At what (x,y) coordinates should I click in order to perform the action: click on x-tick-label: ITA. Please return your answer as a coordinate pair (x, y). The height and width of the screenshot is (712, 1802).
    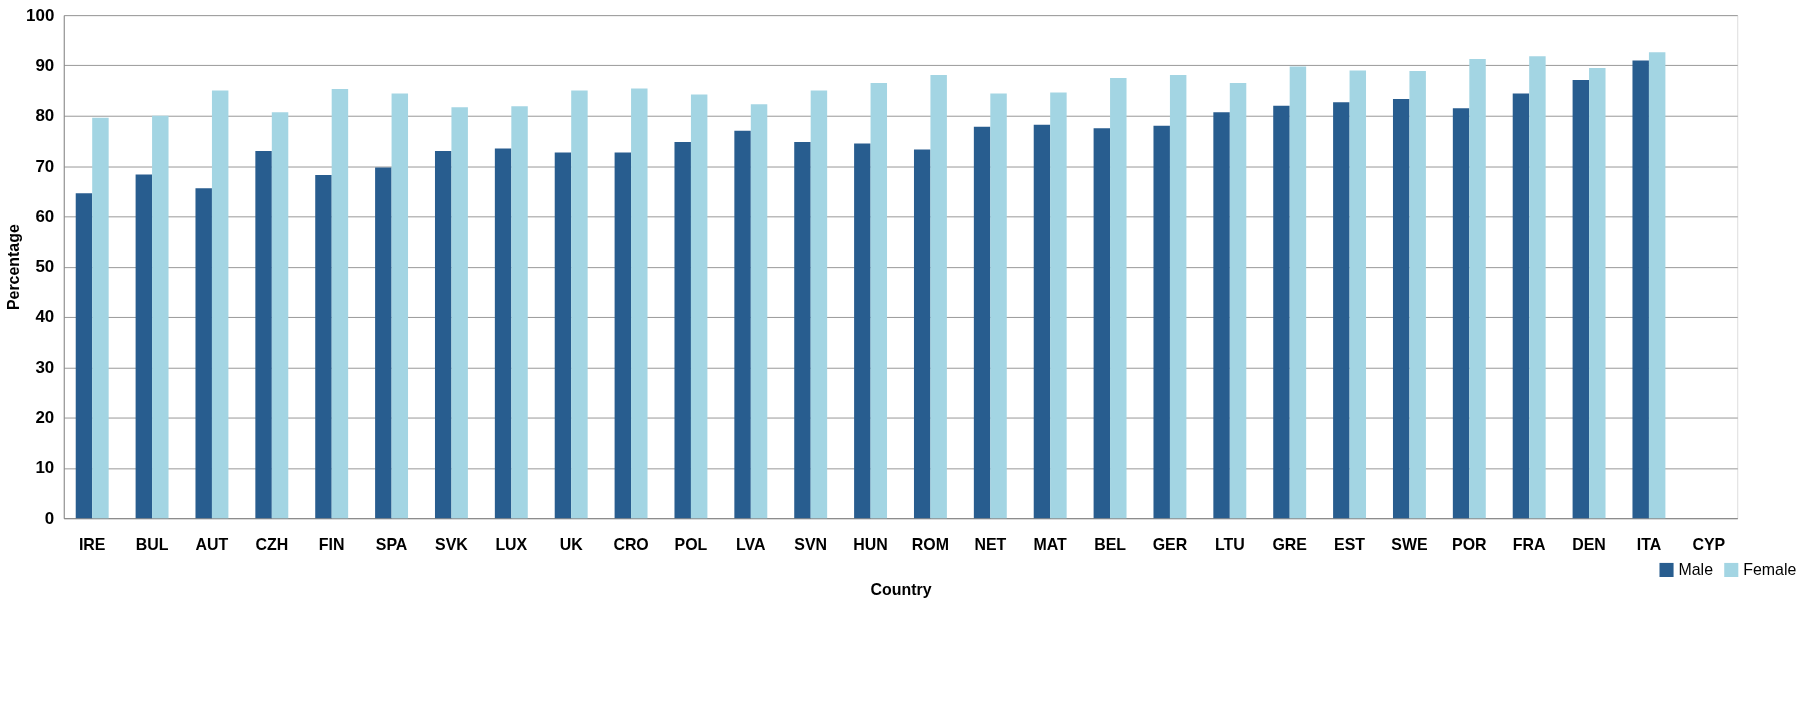
    Looking at the image, I should click on (1649, 544).